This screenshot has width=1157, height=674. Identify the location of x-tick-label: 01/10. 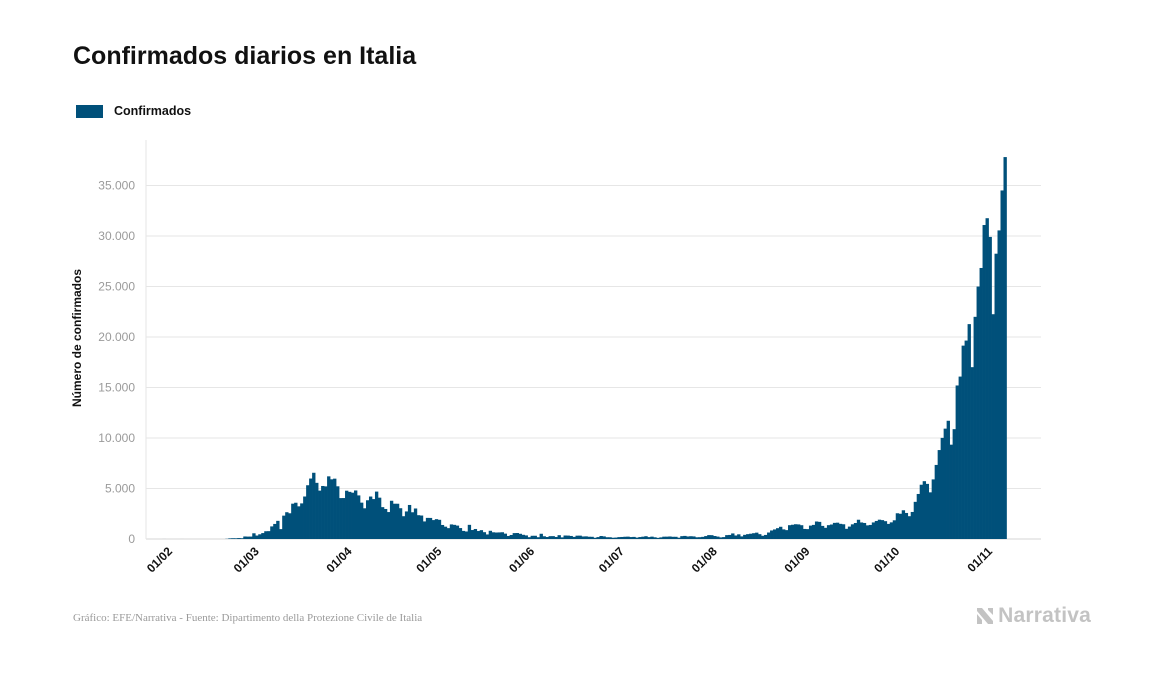
(886, 559).